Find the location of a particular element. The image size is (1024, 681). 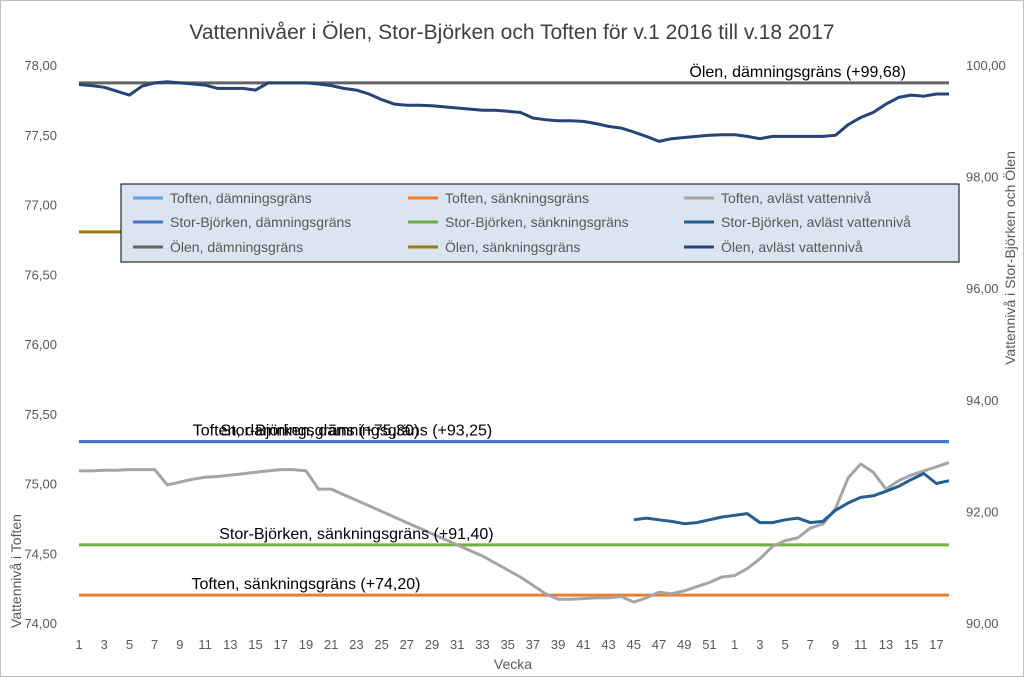

annotation-stor-bjorken-sankningsgrans-91-40: Stor-Björken, sänkningsgräns (+91,40) is located at coordinates (356, 534).